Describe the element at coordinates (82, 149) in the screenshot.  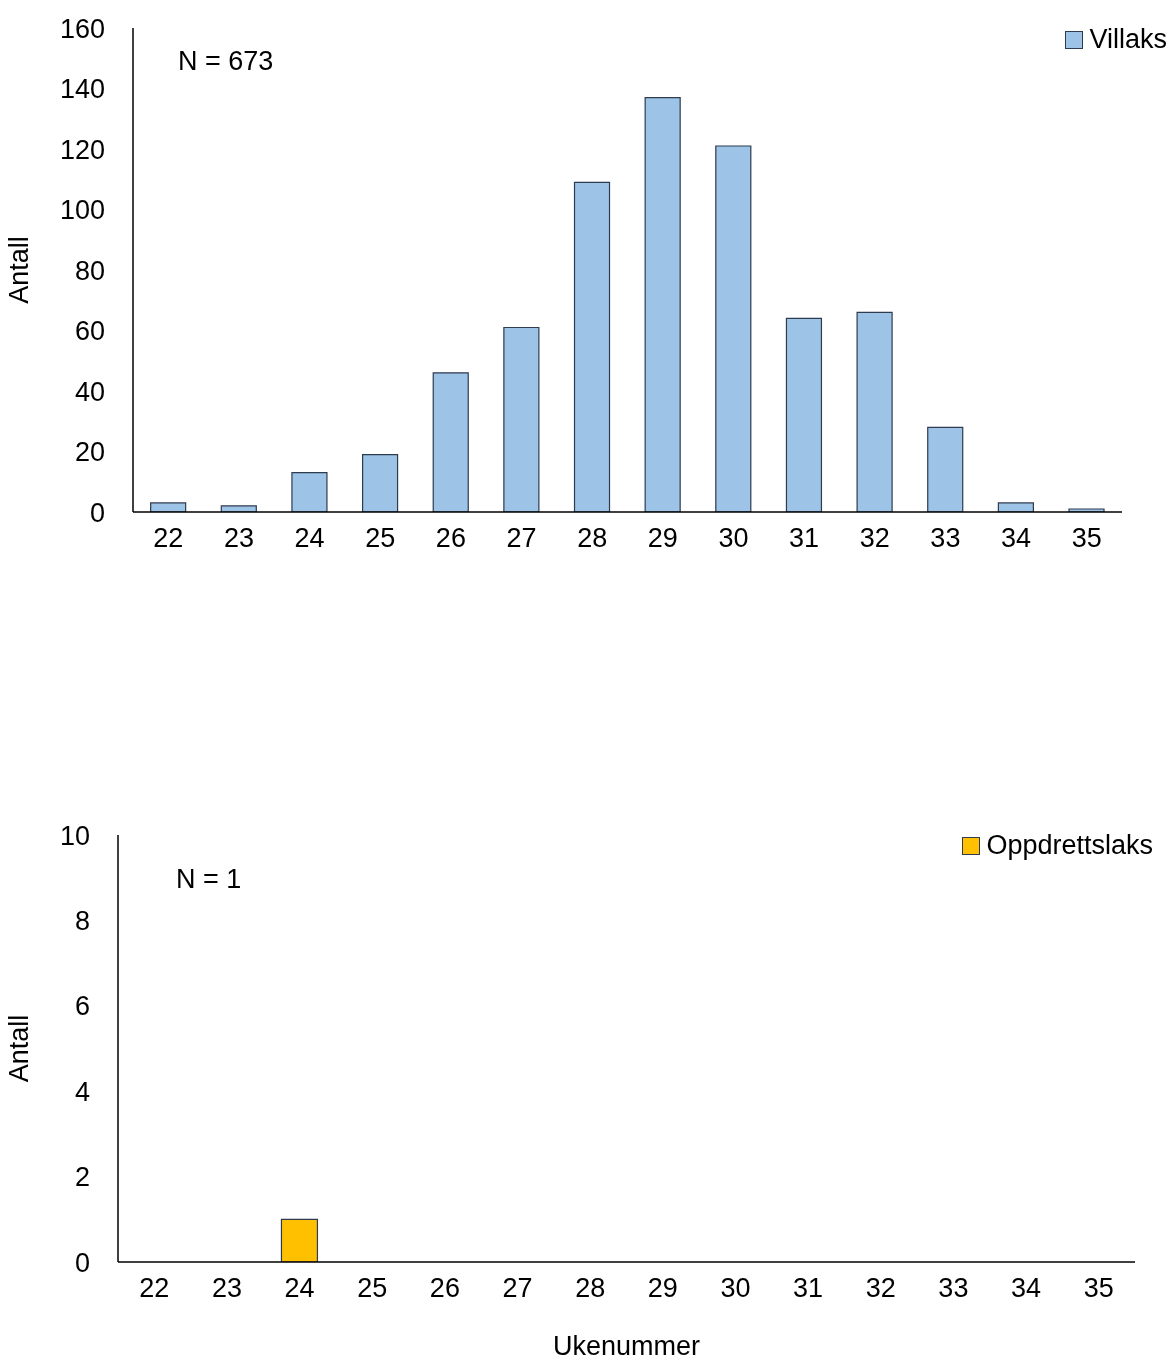
I see `y-tick-label: 120` at that location.